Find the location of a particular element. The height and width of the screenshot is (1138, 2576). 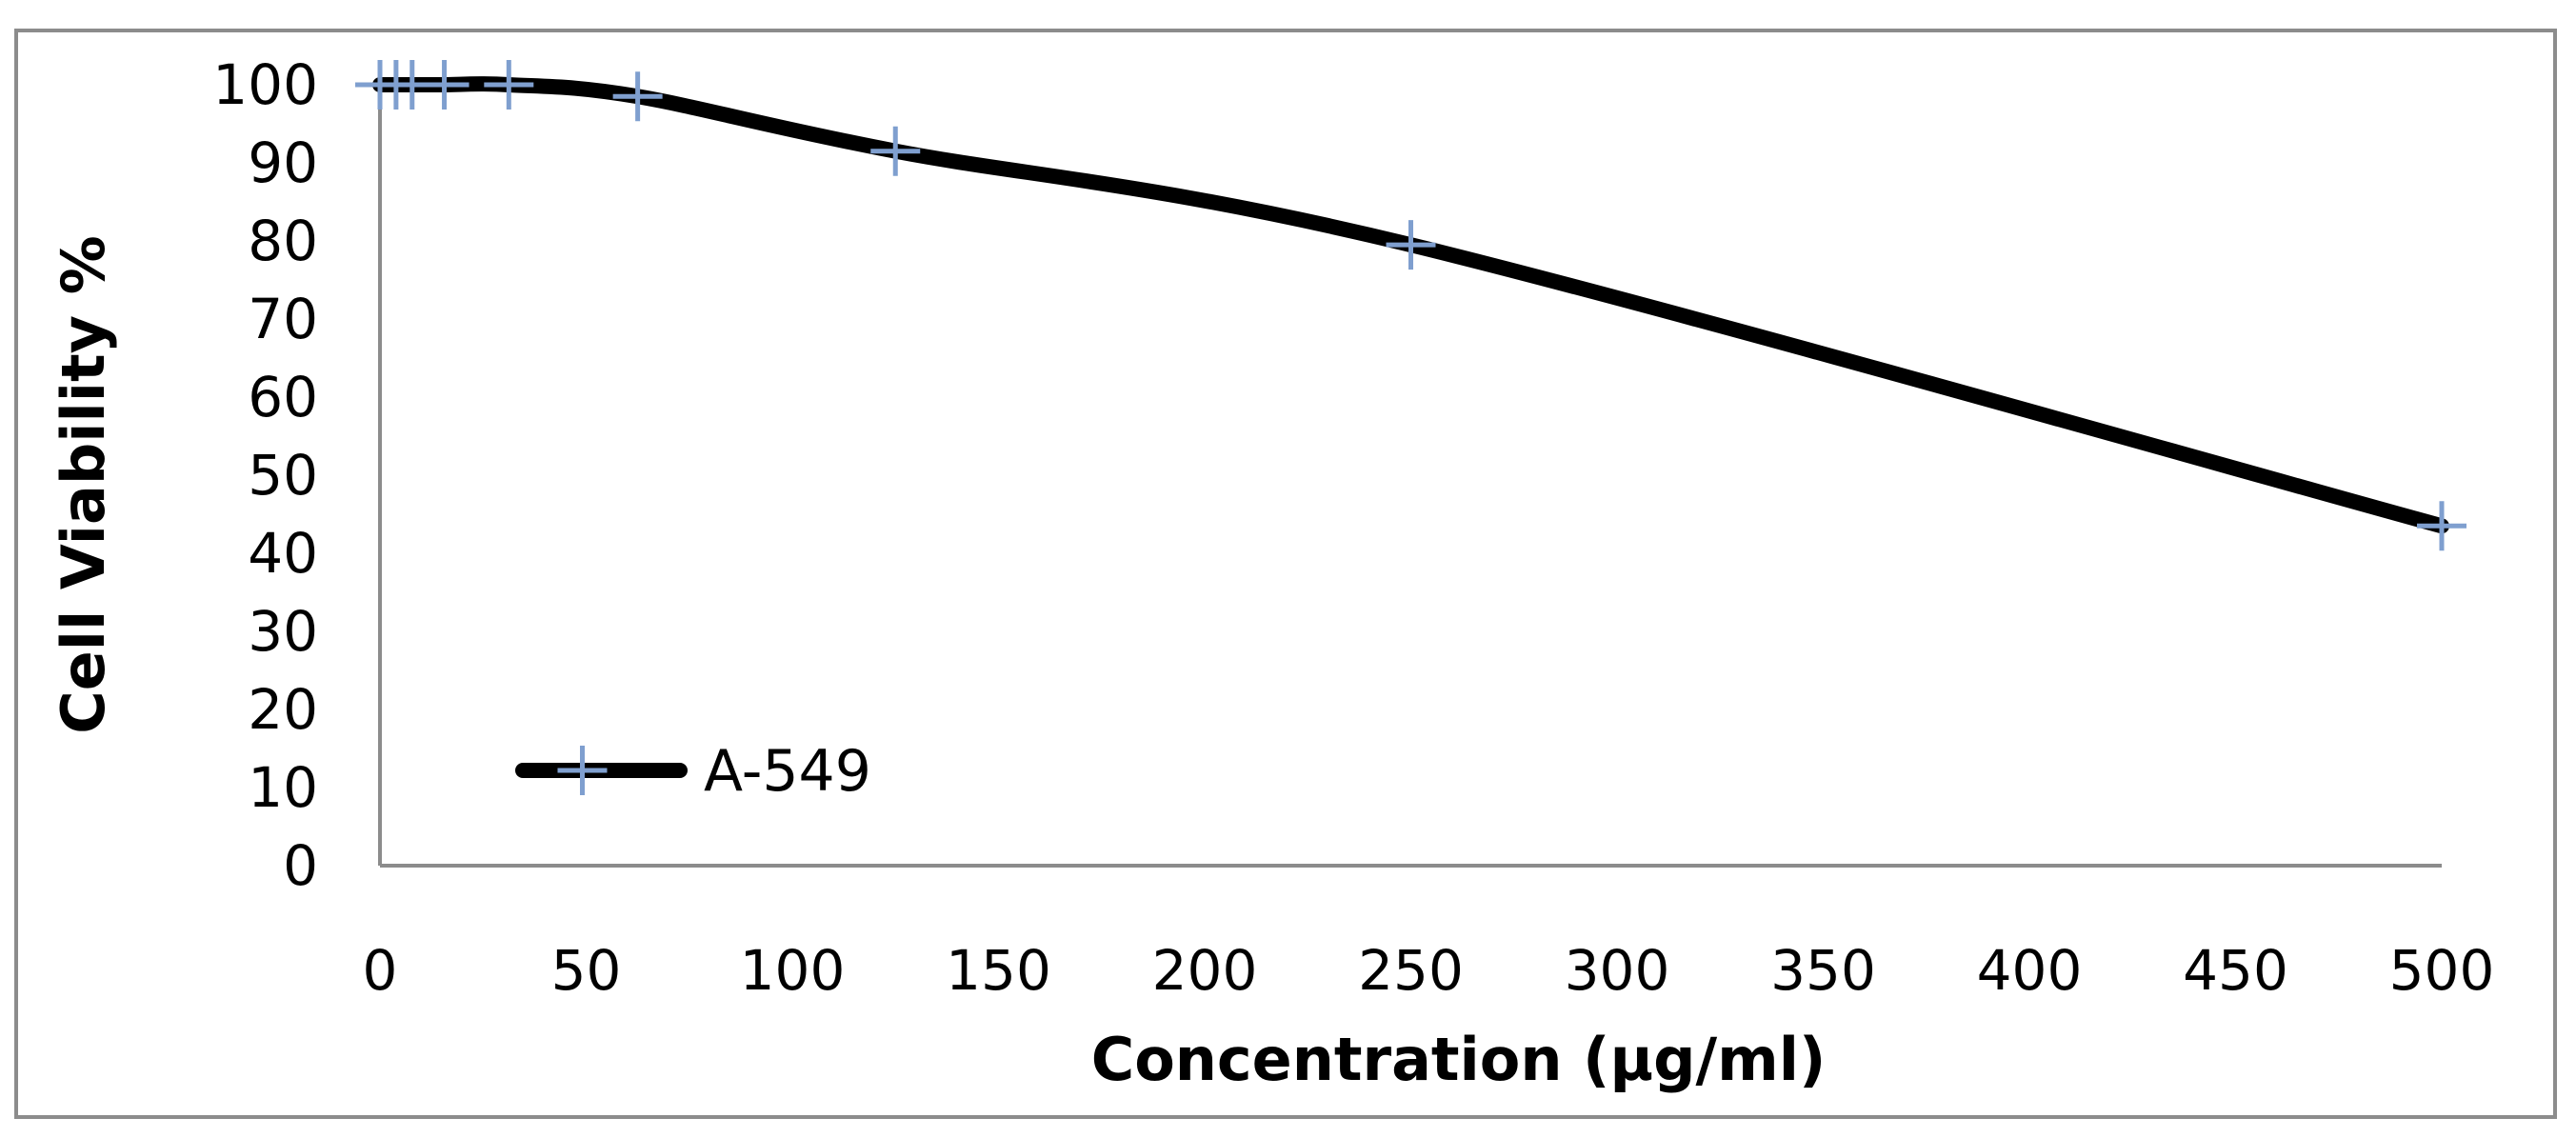

legend-marker is located at coordinates (582, 770).